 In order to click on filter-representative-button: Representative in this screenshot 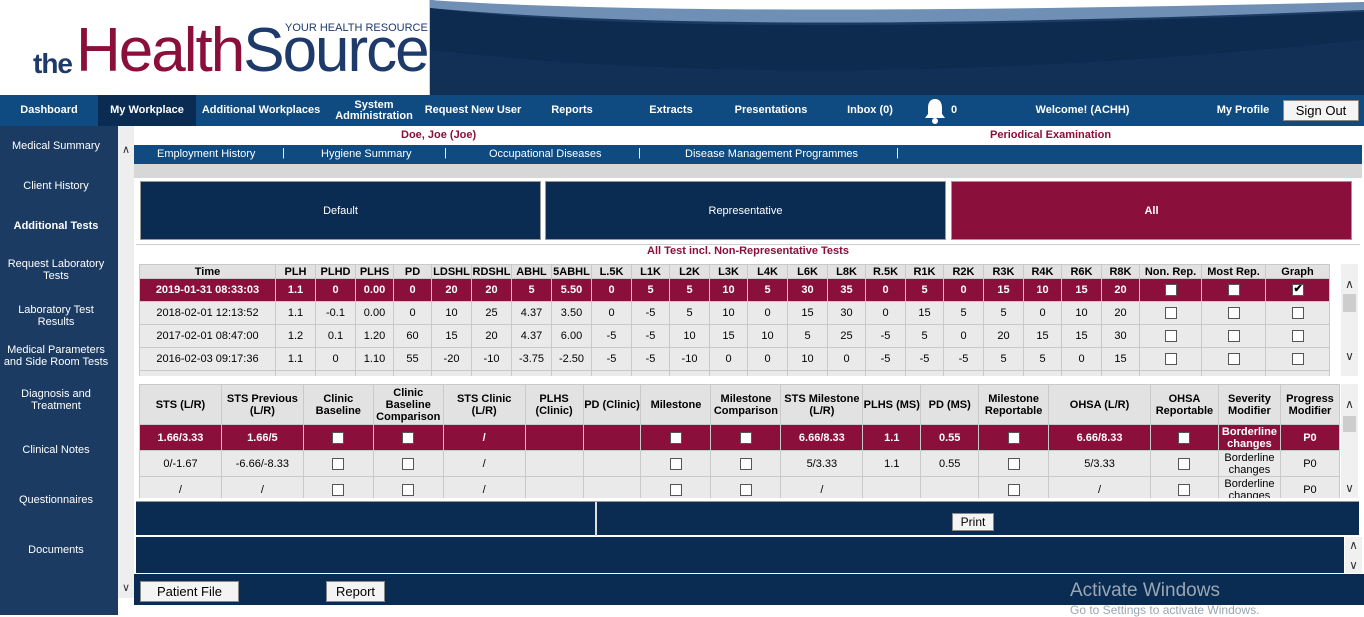, I will do `click(745, 210)`.